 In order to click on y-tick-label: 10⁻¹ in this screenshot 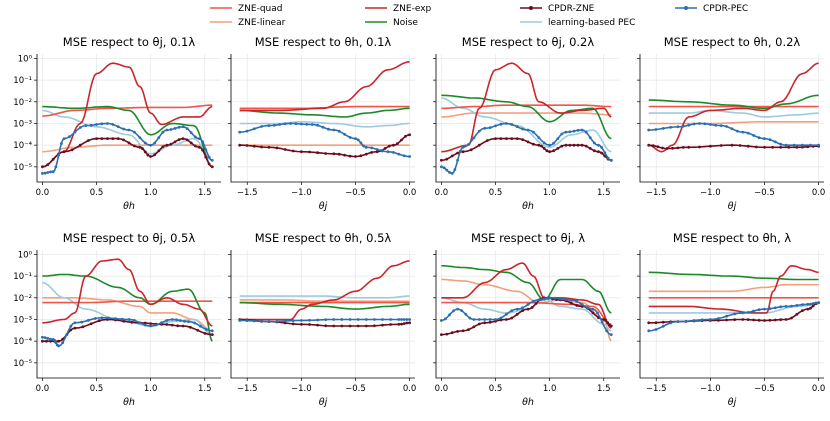, I will do `click(22, 81)`.